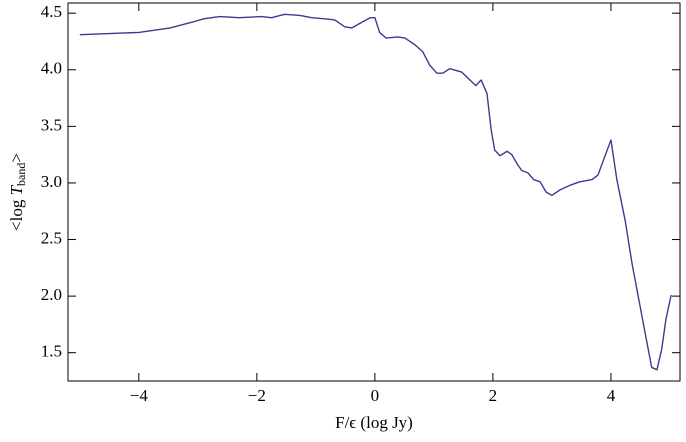 This screenshot has width=686, height=442. I want to click on y-axis-label: <log Tband>, so click(17, 192).